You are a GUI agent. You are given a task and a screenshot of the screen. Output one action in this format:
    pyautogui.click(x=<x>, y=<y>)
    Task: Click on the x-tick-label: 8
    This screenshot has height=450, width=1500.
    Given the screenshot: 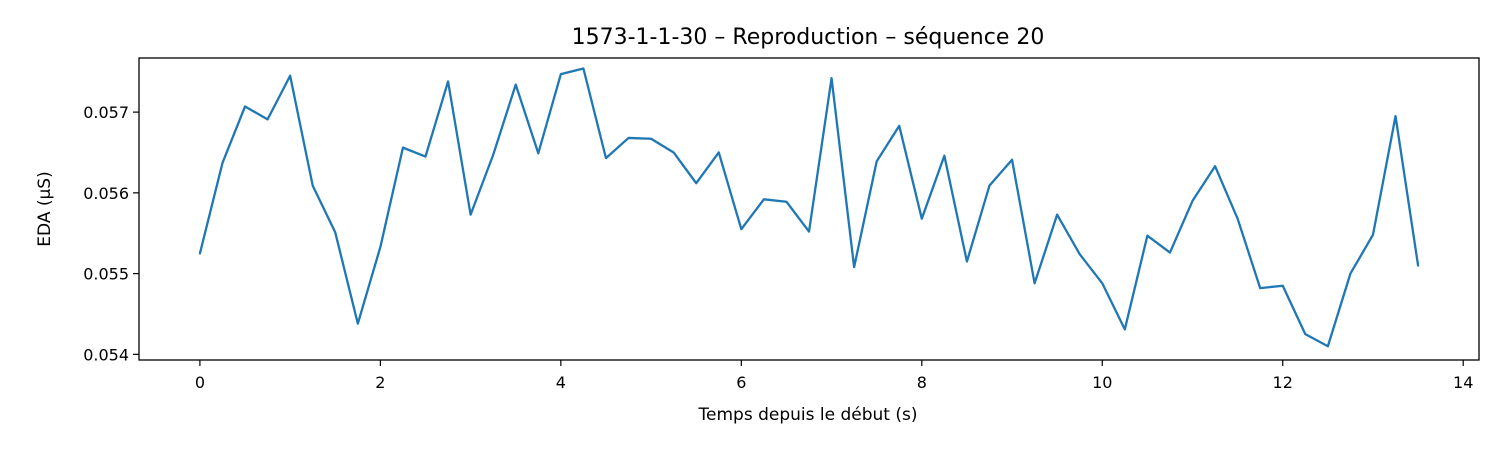 What is the action you would take?
    pyautogui.click(x=922, y=382)
    